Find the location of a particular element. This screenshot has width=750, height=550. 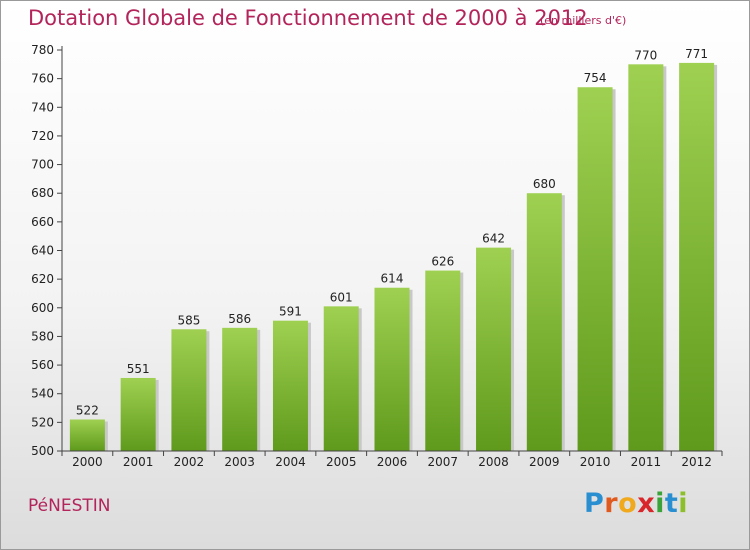

proxiti-logo: Proxiti is located at coordinates (636, 503).